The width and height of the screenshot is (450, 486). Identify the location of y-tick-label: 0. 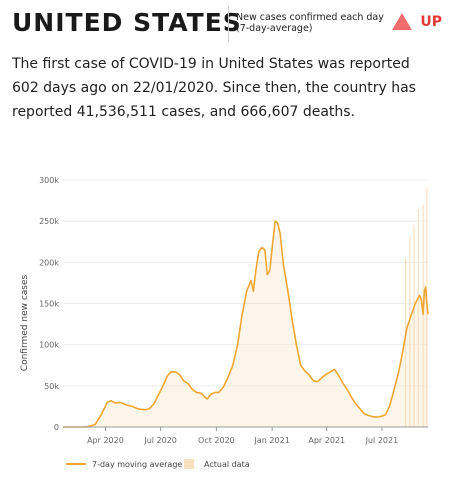
(56, 427).